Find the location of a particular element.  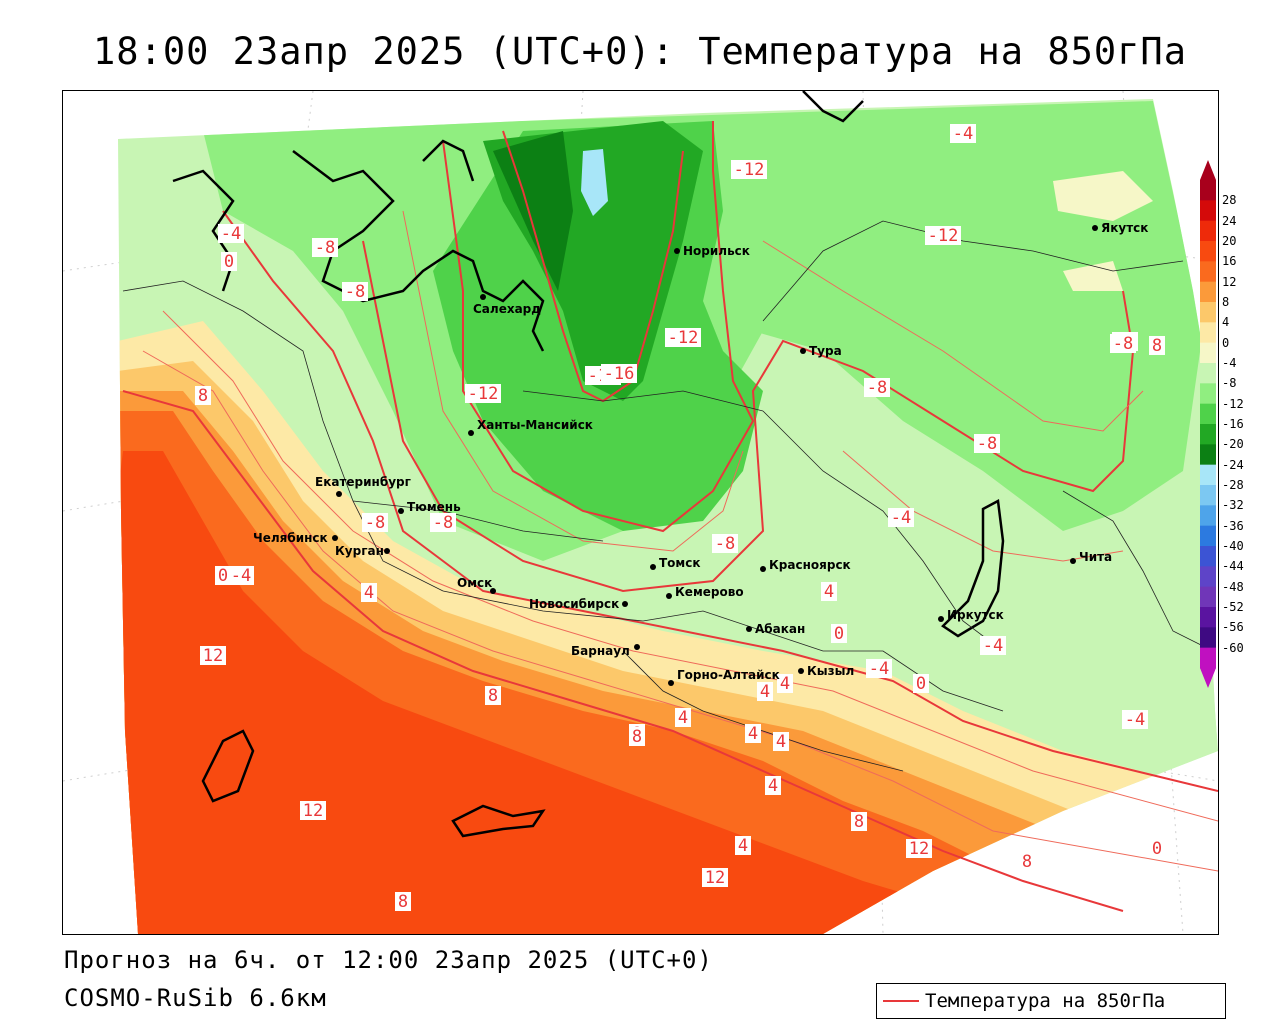

colorbar-tick-label: 0 is located at coordinates (1226, 342).